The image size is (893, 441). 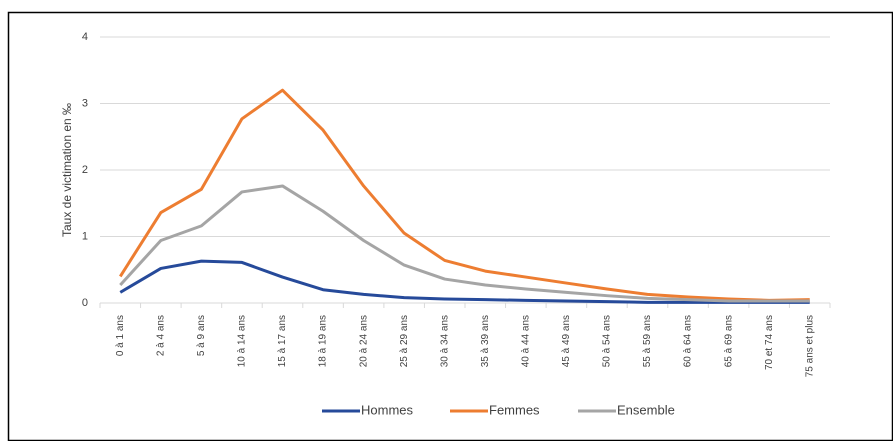 What do you see at coordinates (85, 170) in the screenshot?
I see `y-tick-label: 2` at bounding box center [85, 170].